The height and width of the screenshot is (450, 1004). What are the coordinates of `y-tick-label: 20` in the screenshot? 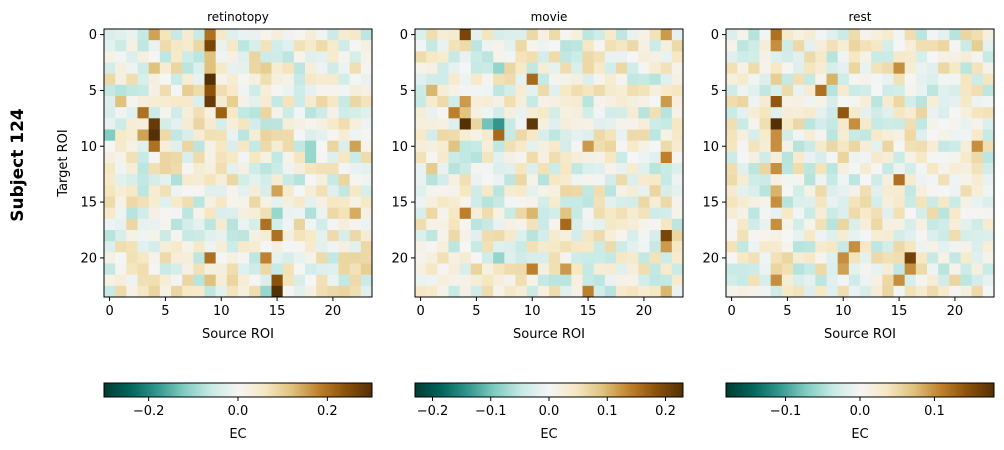 It's located at (399, 258).